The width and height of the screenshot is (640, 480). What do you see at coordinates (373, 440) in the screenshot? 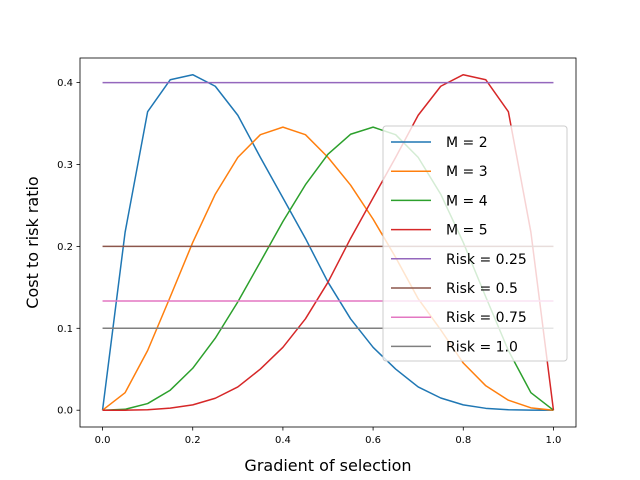
I see `x-tick-label: 0.6` at bounding box center [373, 440].